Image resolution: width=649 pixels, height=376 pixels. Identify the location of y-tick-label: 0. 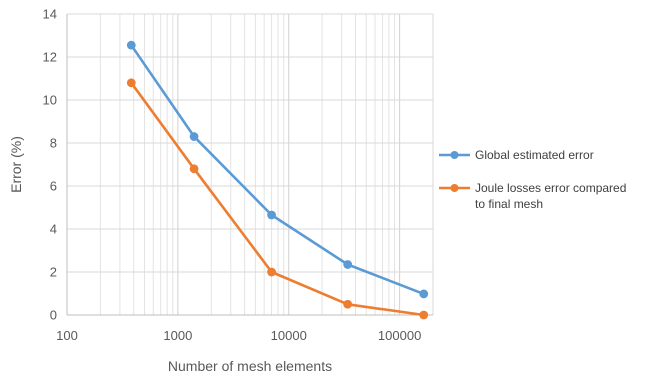
(53, 315).